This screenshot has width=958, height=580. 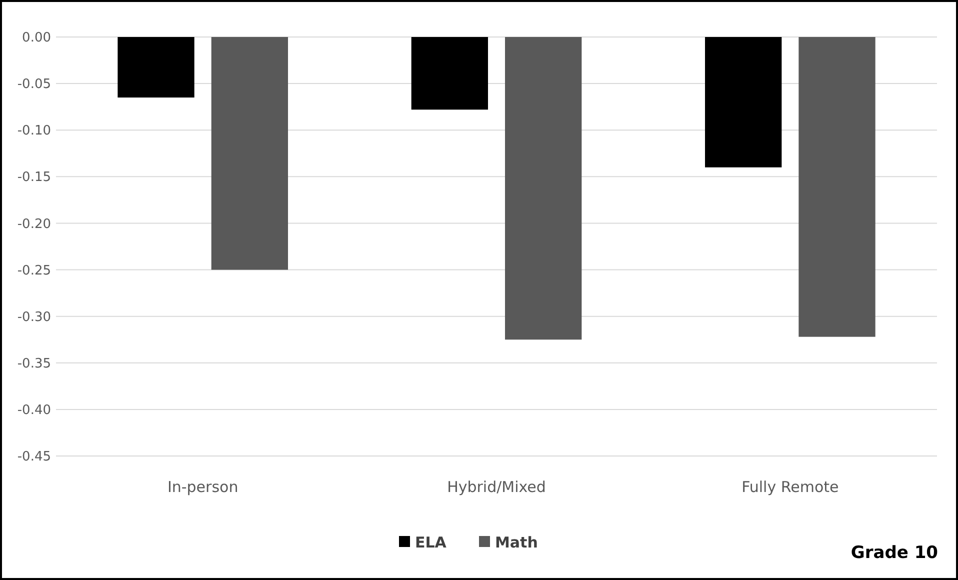 What do you see at coordinates (34, 364) in the screenshot?
I see `y-tick-label: -0.35` at bounding box center [34, 364].